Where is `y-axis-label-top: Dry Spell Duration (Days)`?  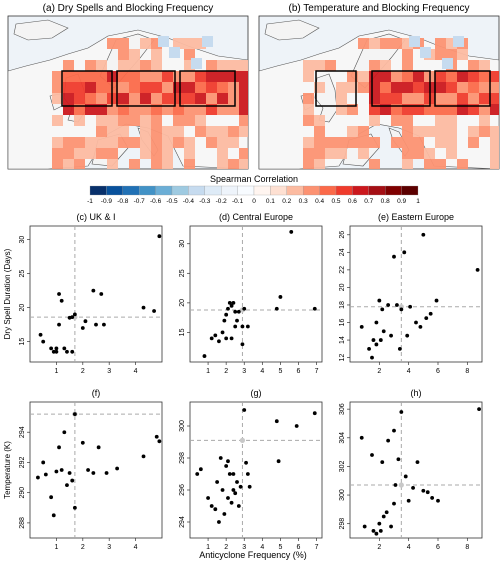
y-axis-label-top: Dry Spell Duration (Days) is located at coordinates (7, 293).